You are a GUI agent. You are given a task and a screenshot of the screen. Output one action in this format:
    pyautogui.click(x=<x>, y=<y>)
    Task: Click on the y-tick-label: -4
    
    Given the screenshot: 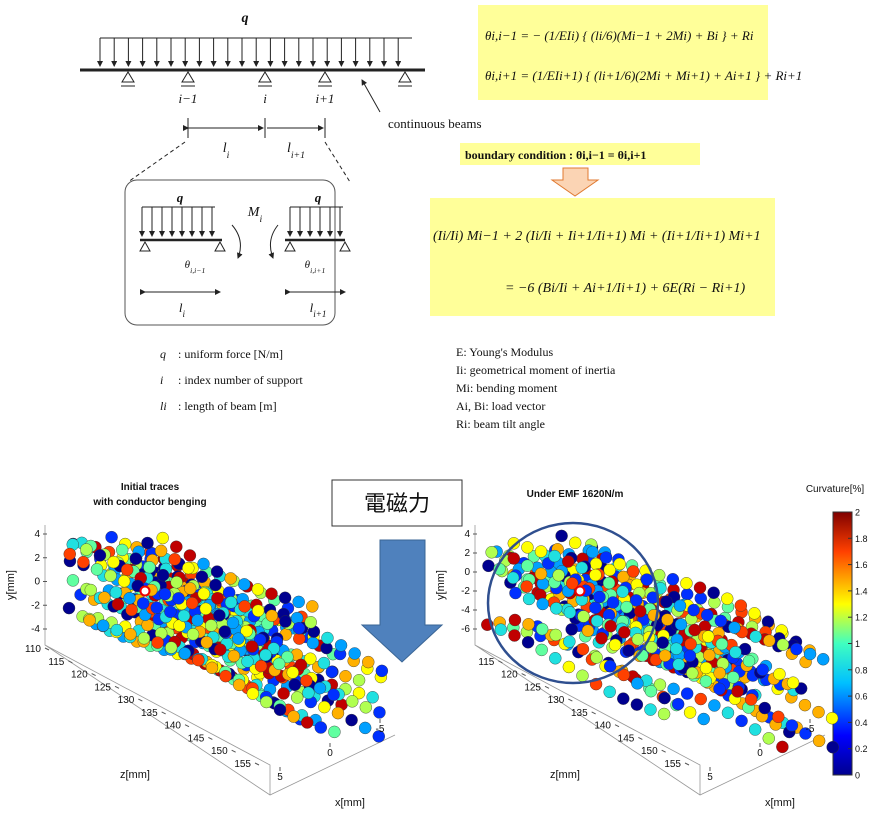 What is the action you would take?
    pyautogui.click(x=35, y=629)
    